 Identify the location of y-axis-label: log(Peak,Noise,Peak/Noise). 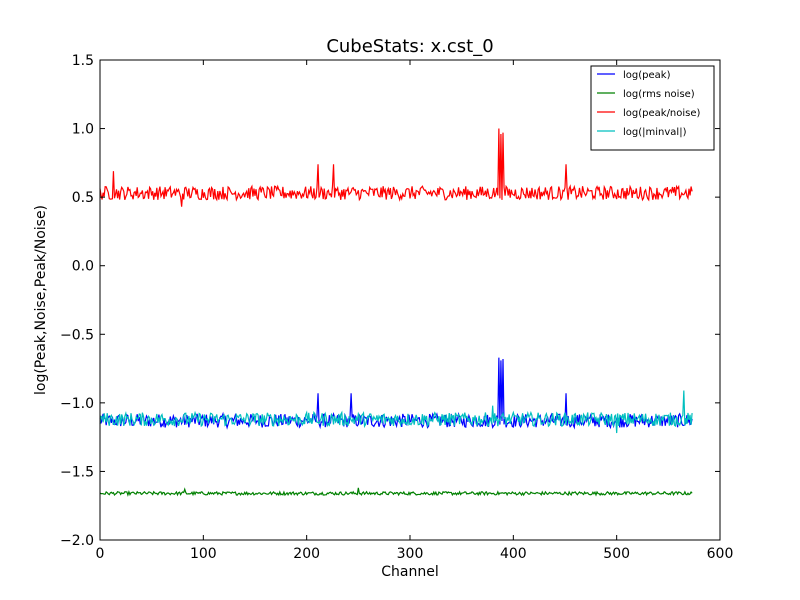
(41, 300).